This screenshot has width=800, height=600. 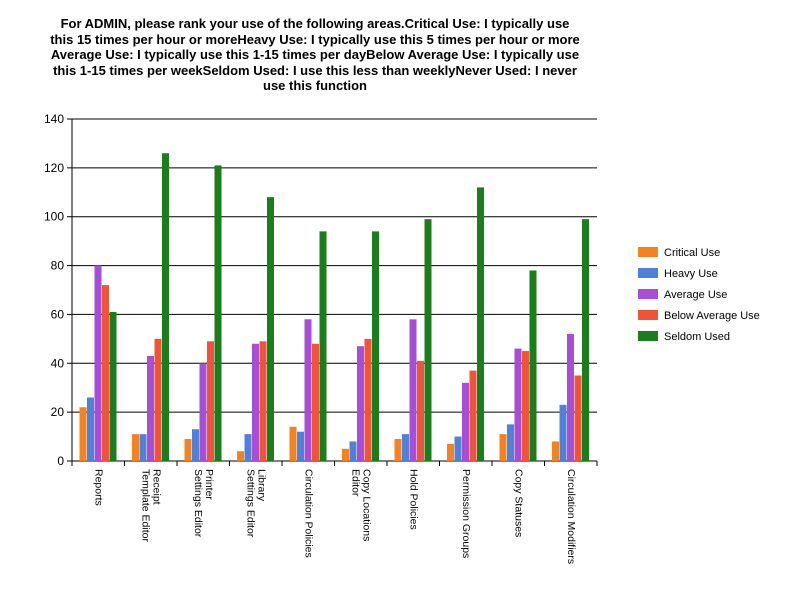 What do you see at coordinates (360, 505) in the screenshot?
I see `category-label: Copy LocationsEditor` at bounding box center [360, 505].